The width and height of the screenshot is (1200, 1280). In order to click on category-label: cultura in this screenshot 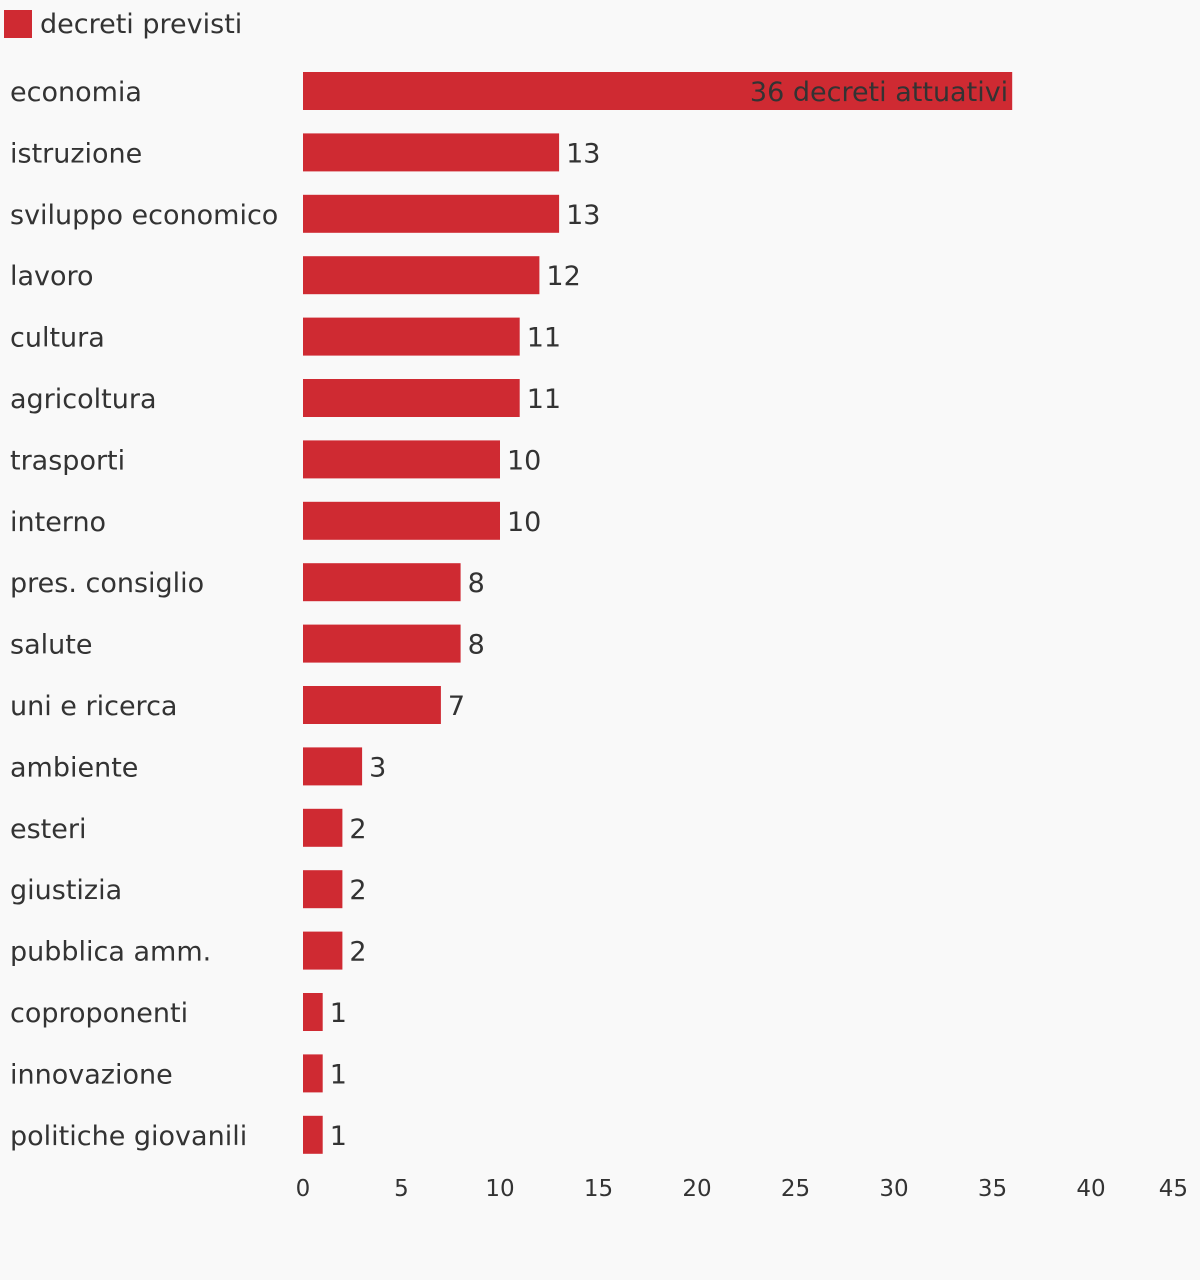, I will do `click(57, 338)`.